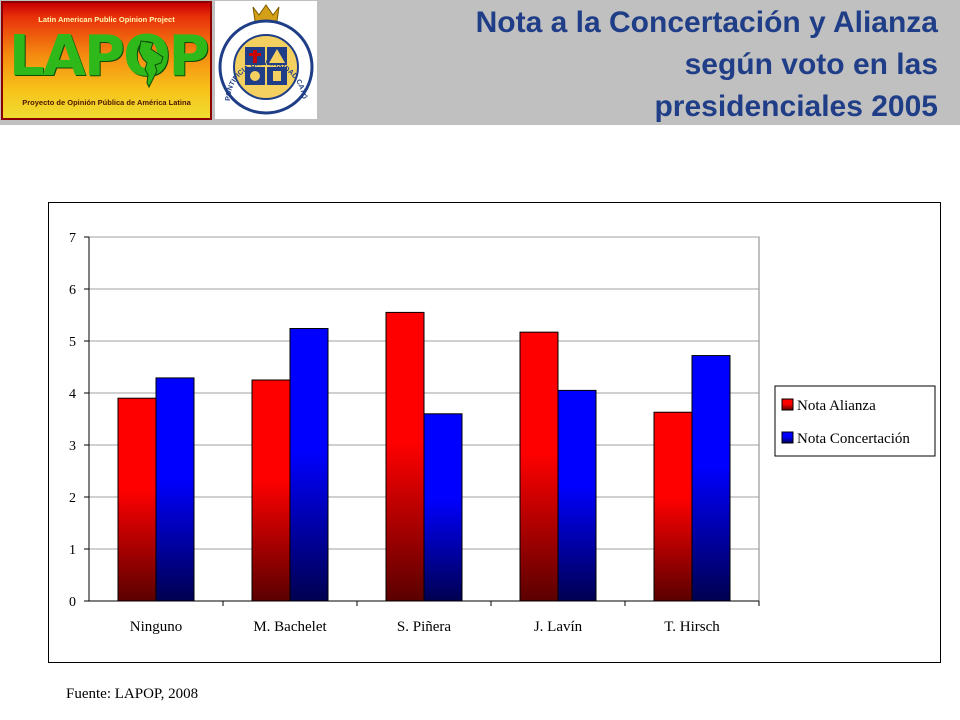  What do you see at coordinates (132, 694) in the screenshot?
I see `source-note: Fuente: LAPOP, 2008` at bounding box center [132, 694].